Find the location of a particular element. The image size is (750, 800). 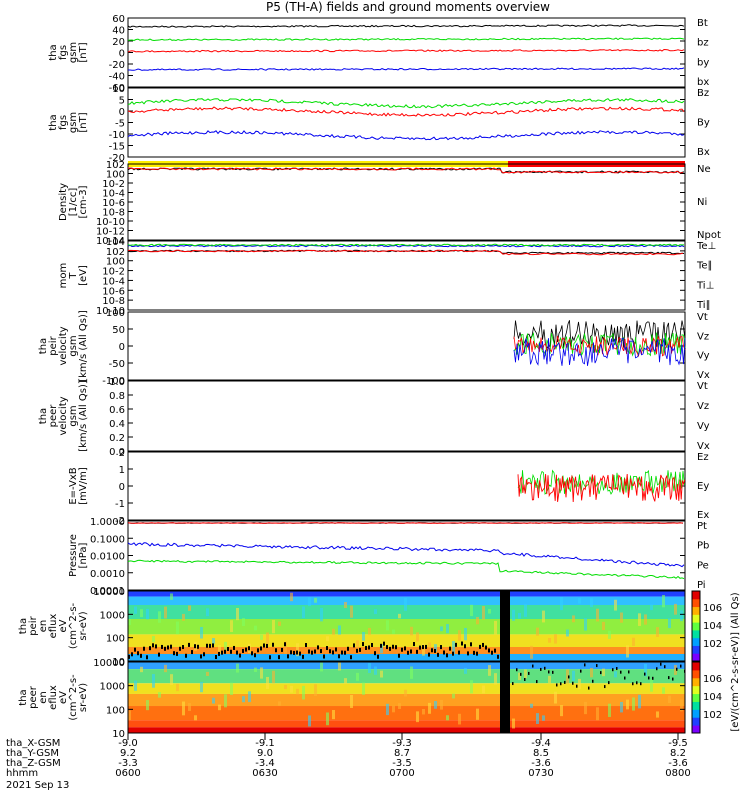

series-velocity is located at coordinates (599, 351).